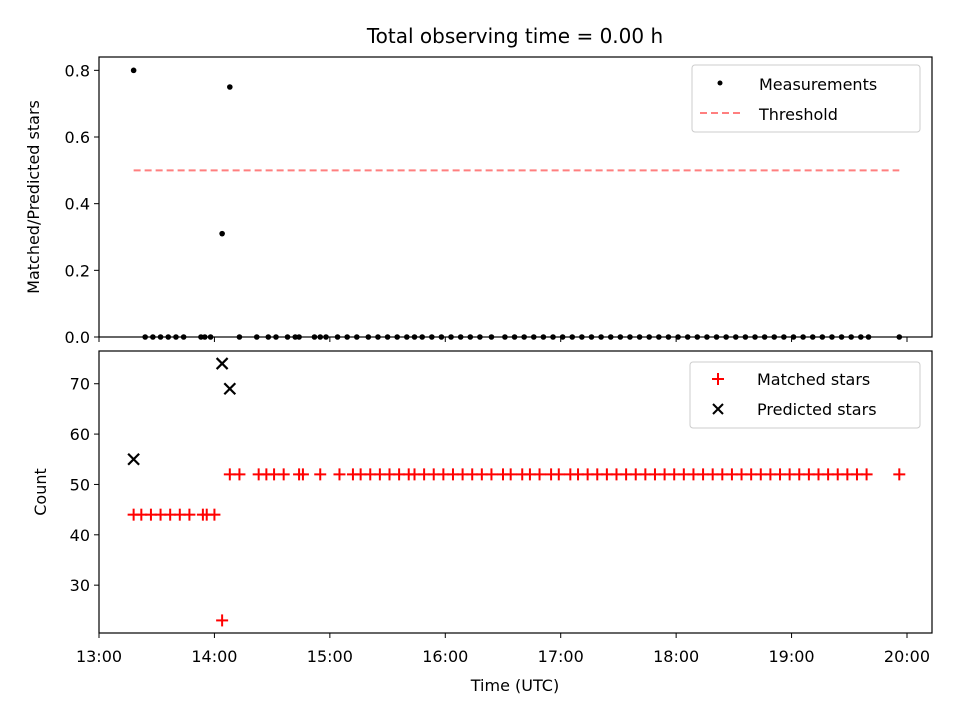 The image size is (960, 720). I want to click on bottom-y-tick-label: 50, so click(80, 484).